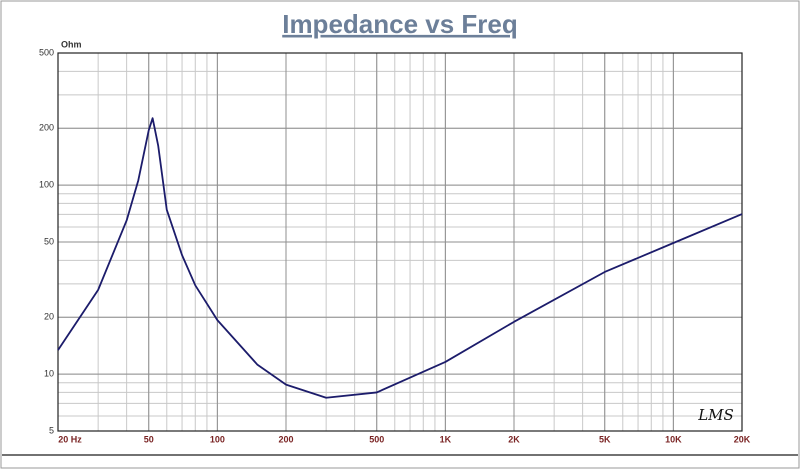 This screenshot has height=474, width=800. Describe the element at coordinates (673, 439) in the screenshot. I see `x-tick-label: 10K` at that location.